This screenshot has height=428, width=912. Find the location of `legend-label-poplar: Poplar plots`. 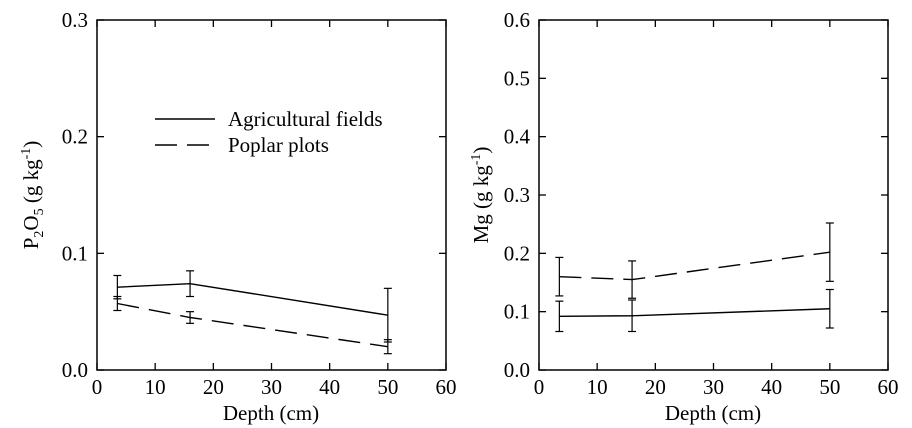

legend-label-poplar: Poplar plots is located at coordinates (278, 145).